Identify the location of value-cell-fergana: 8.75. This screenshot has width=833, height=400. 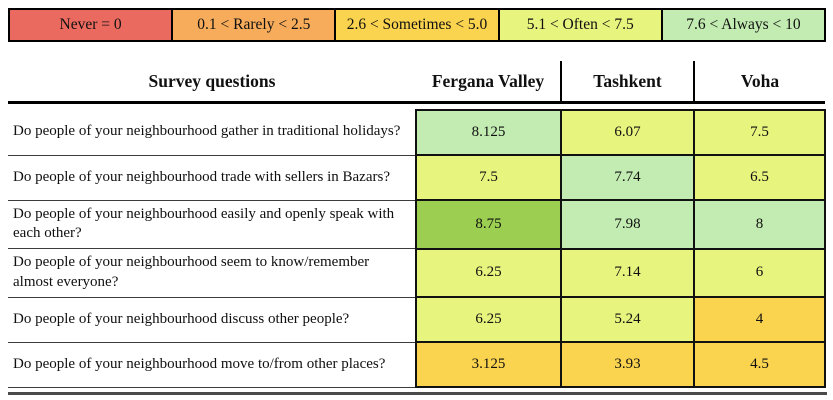
(488, 224).